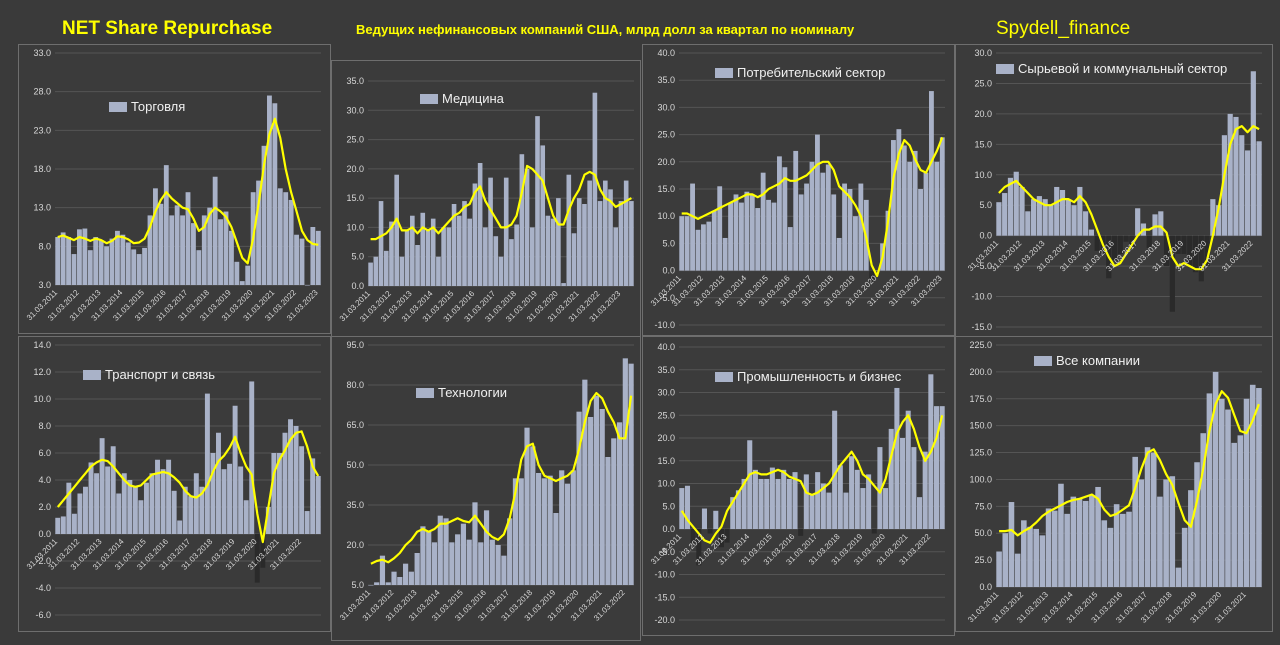 This screenshot has width=1280, height=645. I want to click on legend-consumer: Потребительский сектор, so click(800, 72).